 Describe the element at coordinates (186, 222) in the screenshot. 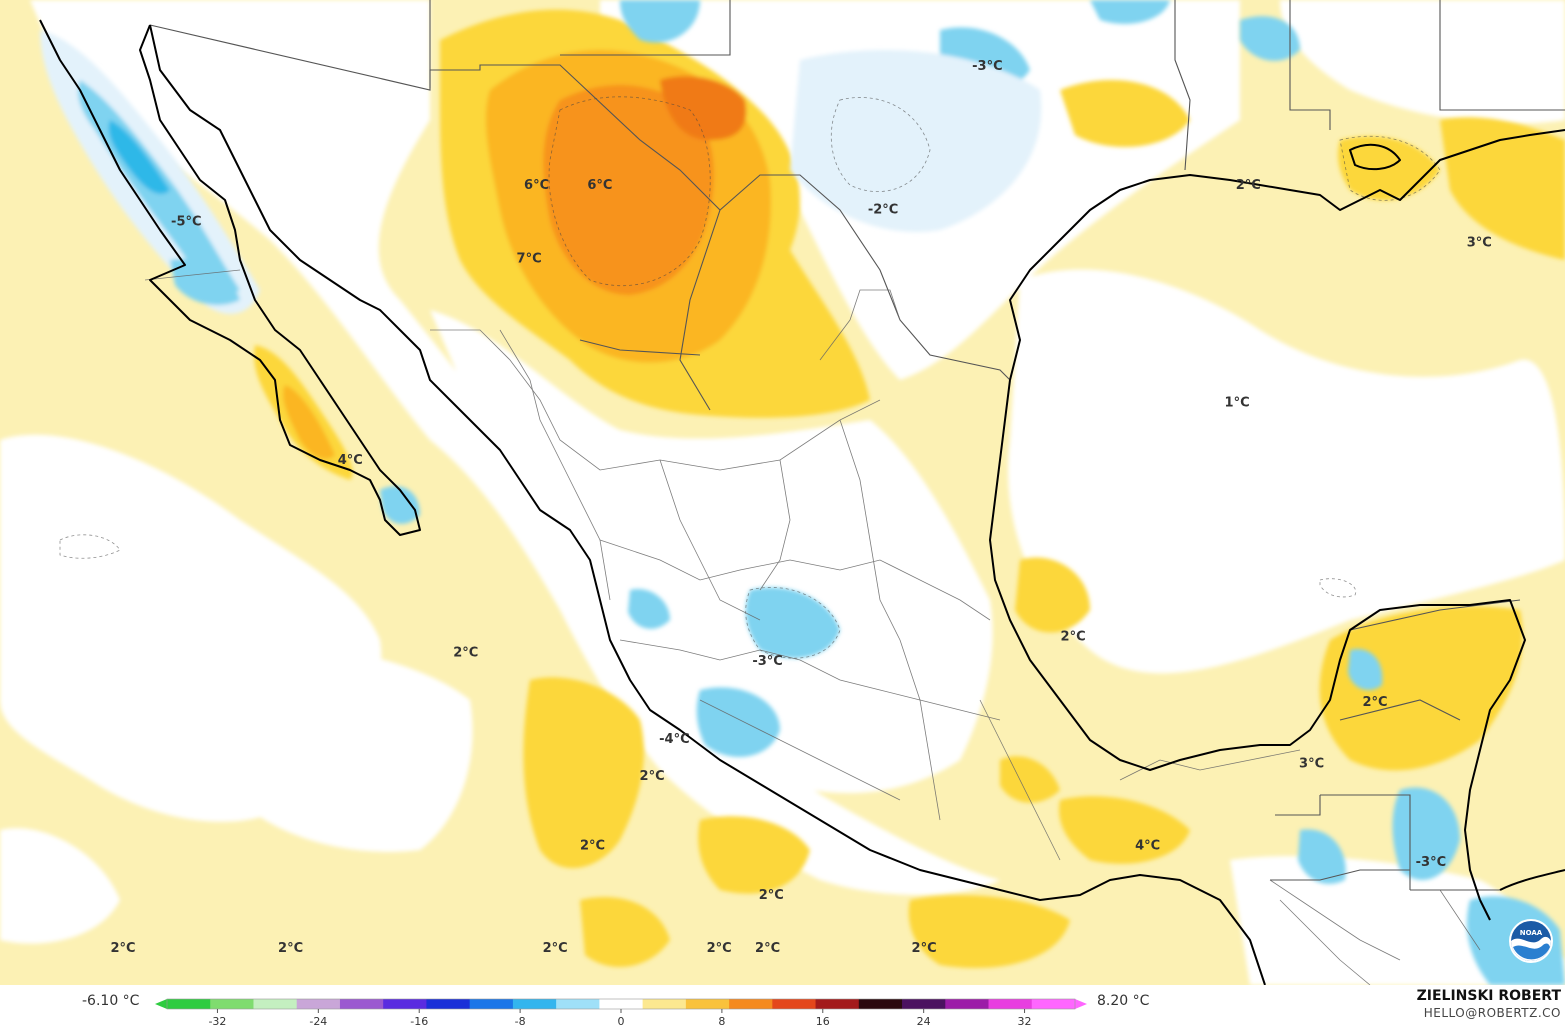

I see `temperature-label: -5°C` at that location.